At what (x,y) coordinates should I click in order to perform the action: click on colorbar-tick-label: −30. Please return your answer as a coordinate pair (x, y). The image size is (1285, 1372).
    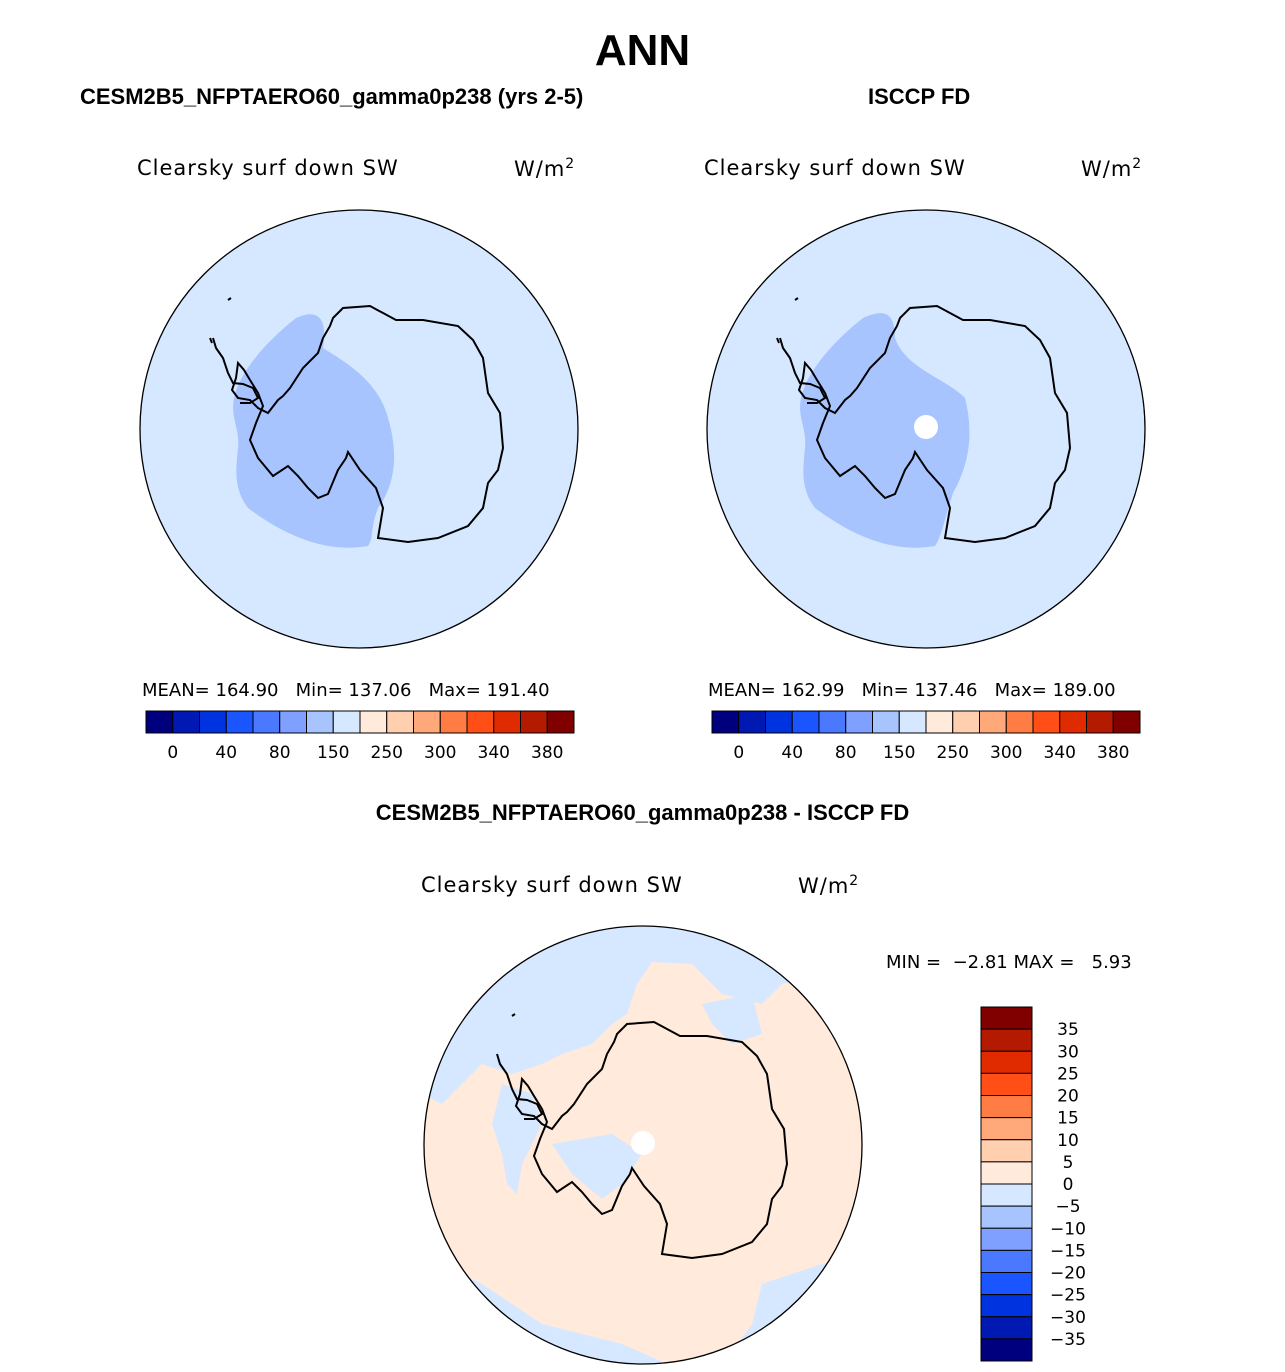
    Looking at the image, I should click on (1068, 1318).